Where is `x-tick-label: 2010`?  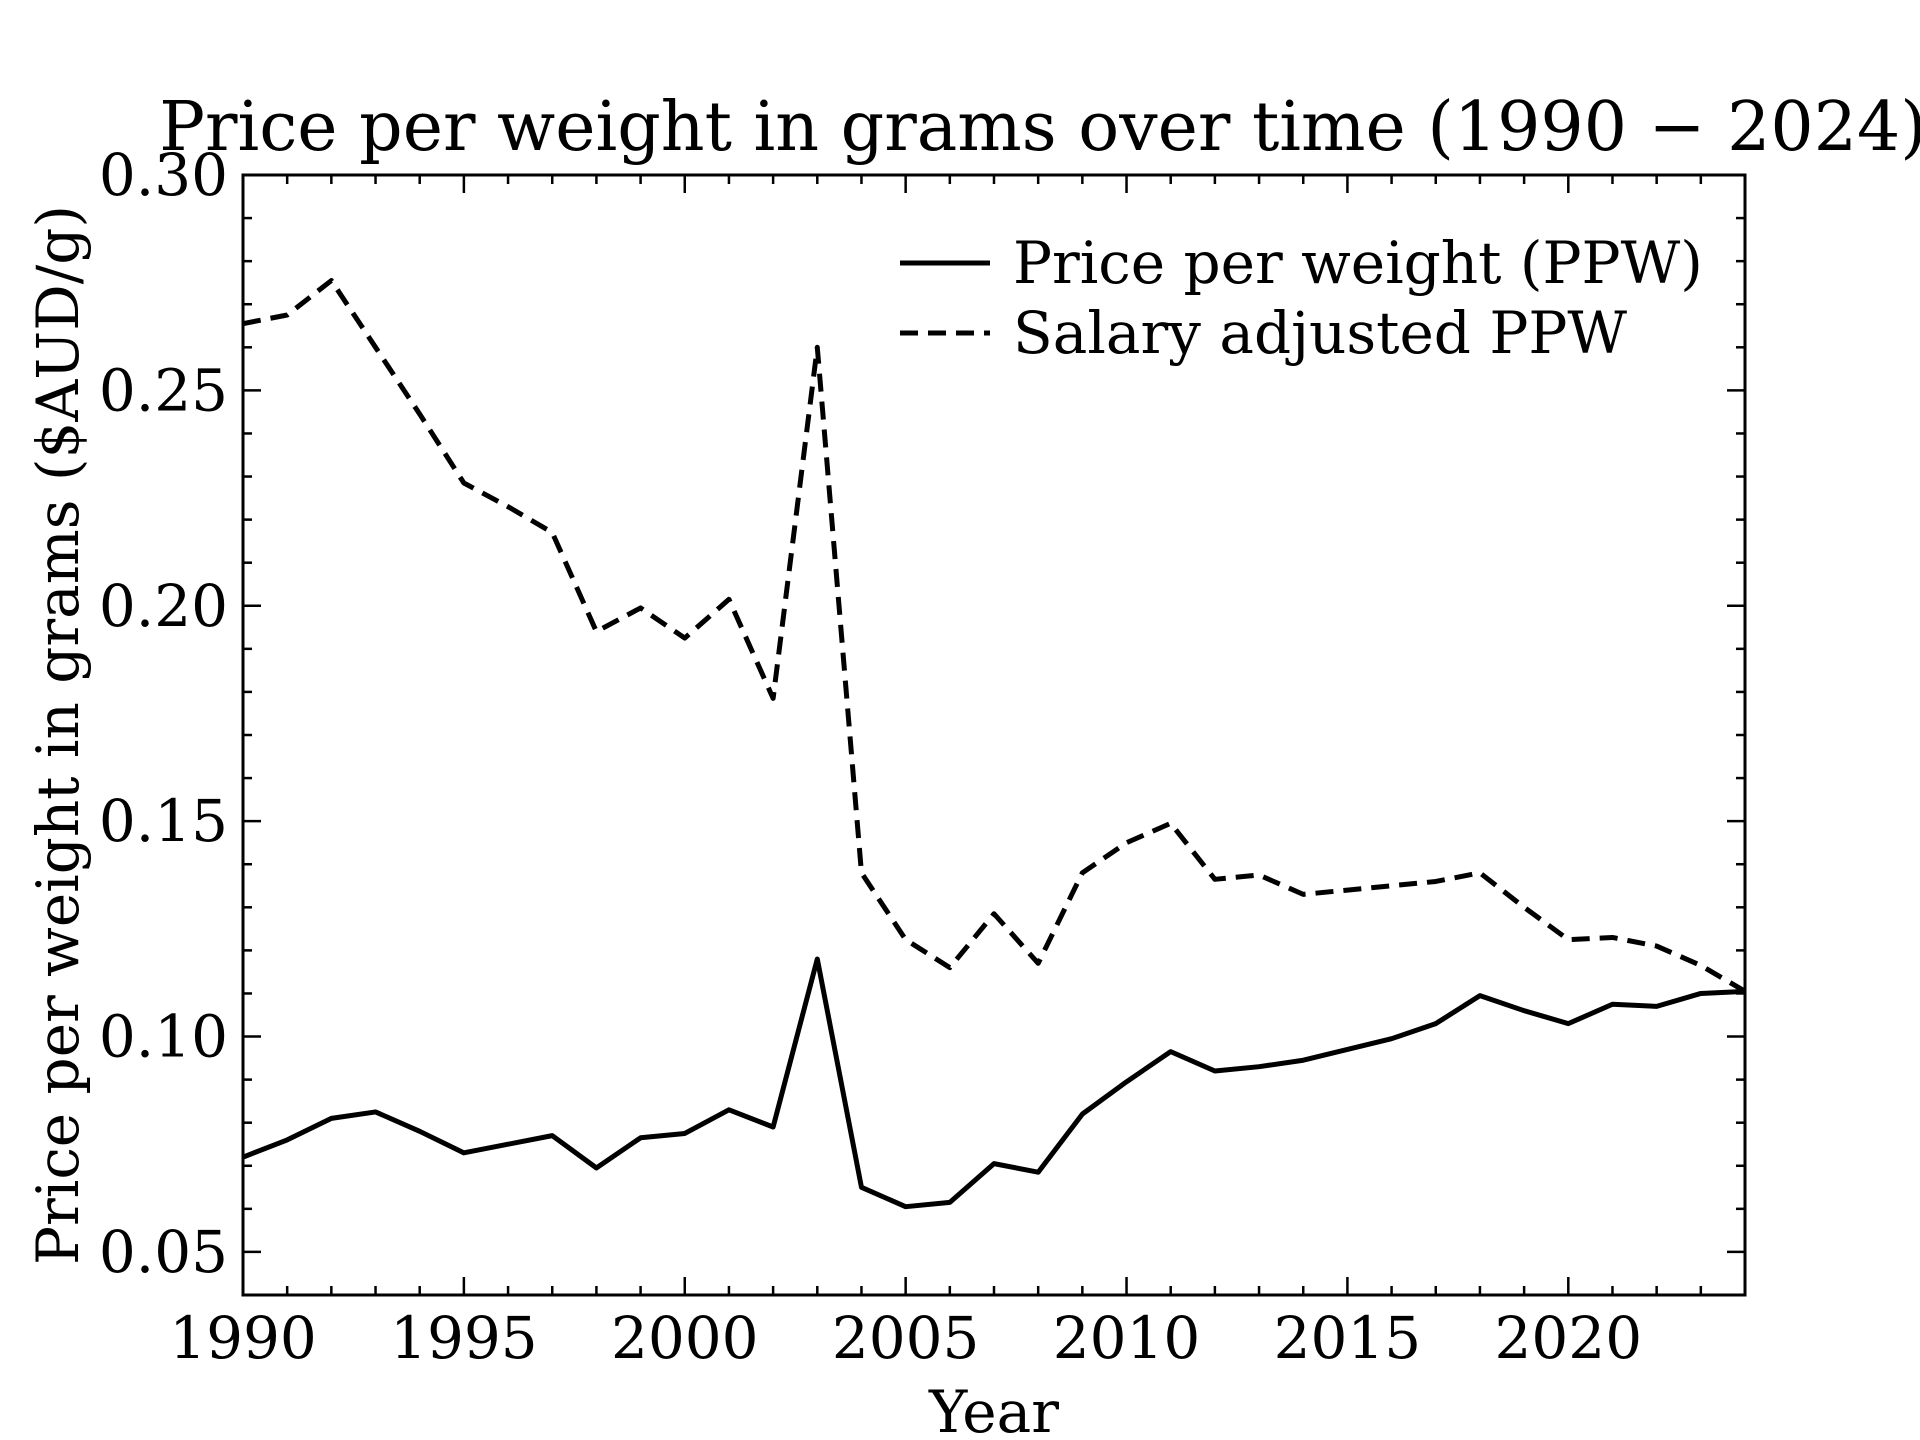
x-tick-label: 2010 is located at coordinates (1127, 1338).